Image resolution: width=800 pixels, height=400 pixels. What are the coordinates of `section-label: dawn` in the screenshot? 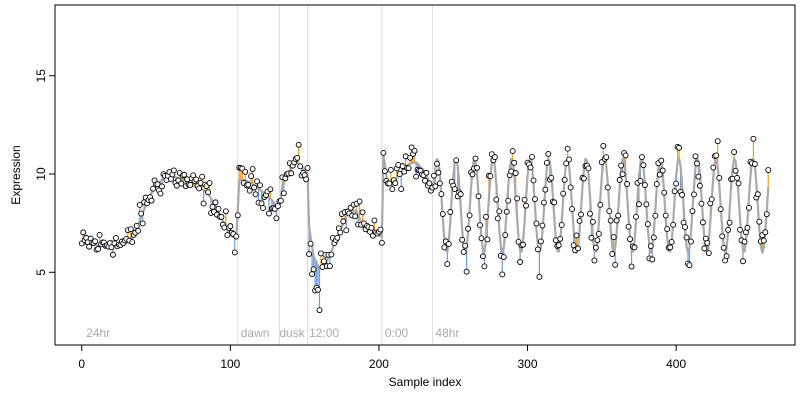 It's located at (255, 333).